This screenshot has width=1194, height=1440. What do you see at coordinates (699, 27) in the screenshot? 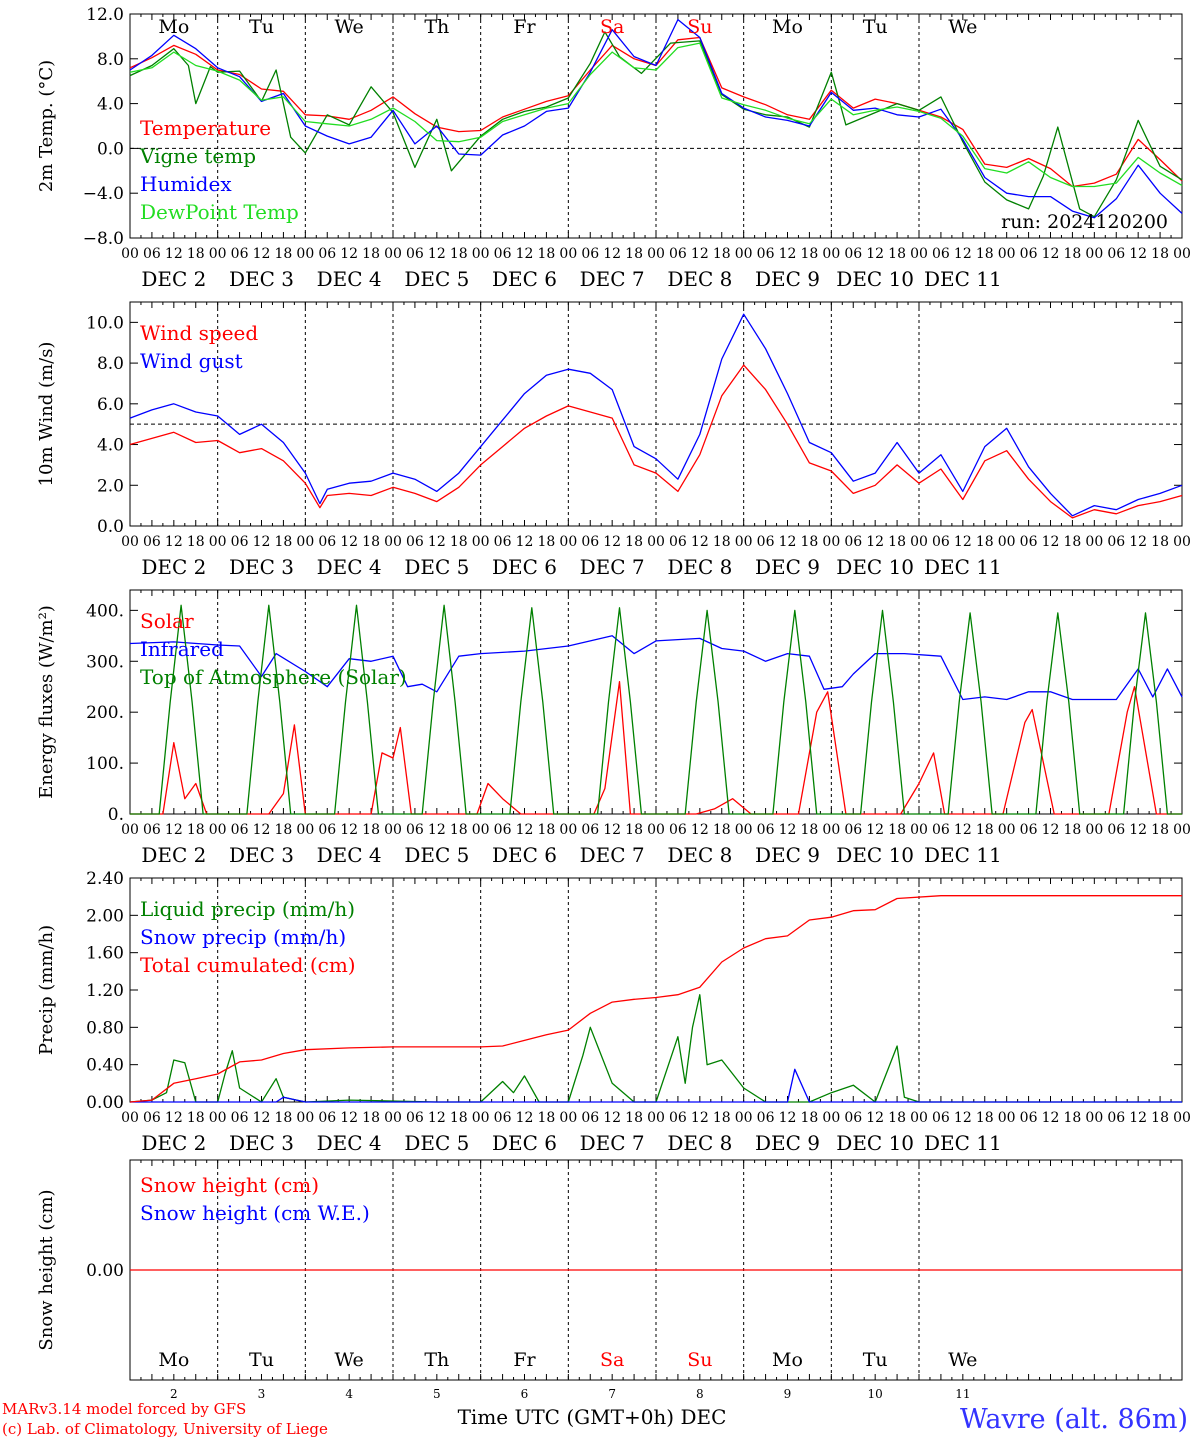
I see `weekday-label: Su` at bounding box center [699, 27].